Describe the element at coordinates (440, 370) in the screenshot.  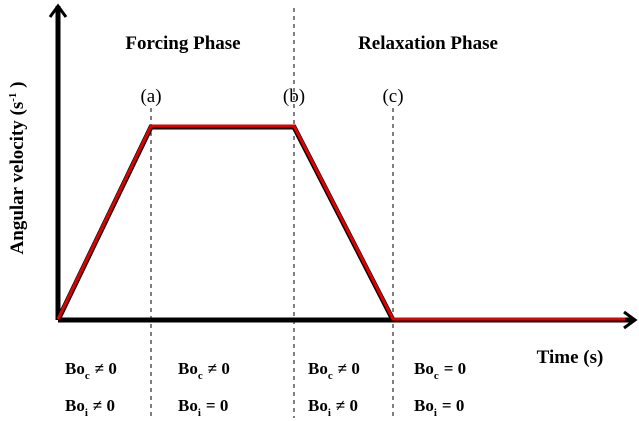
I see `condition: Boc = 0` at that location.